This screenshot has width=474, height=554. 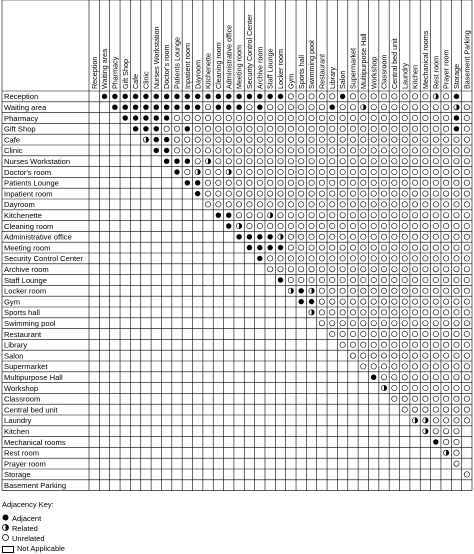 What do you see at coordinates (31, 409) in the screenshot?
I see `row-label: Central bed unit` at bounding box center [31, 409].